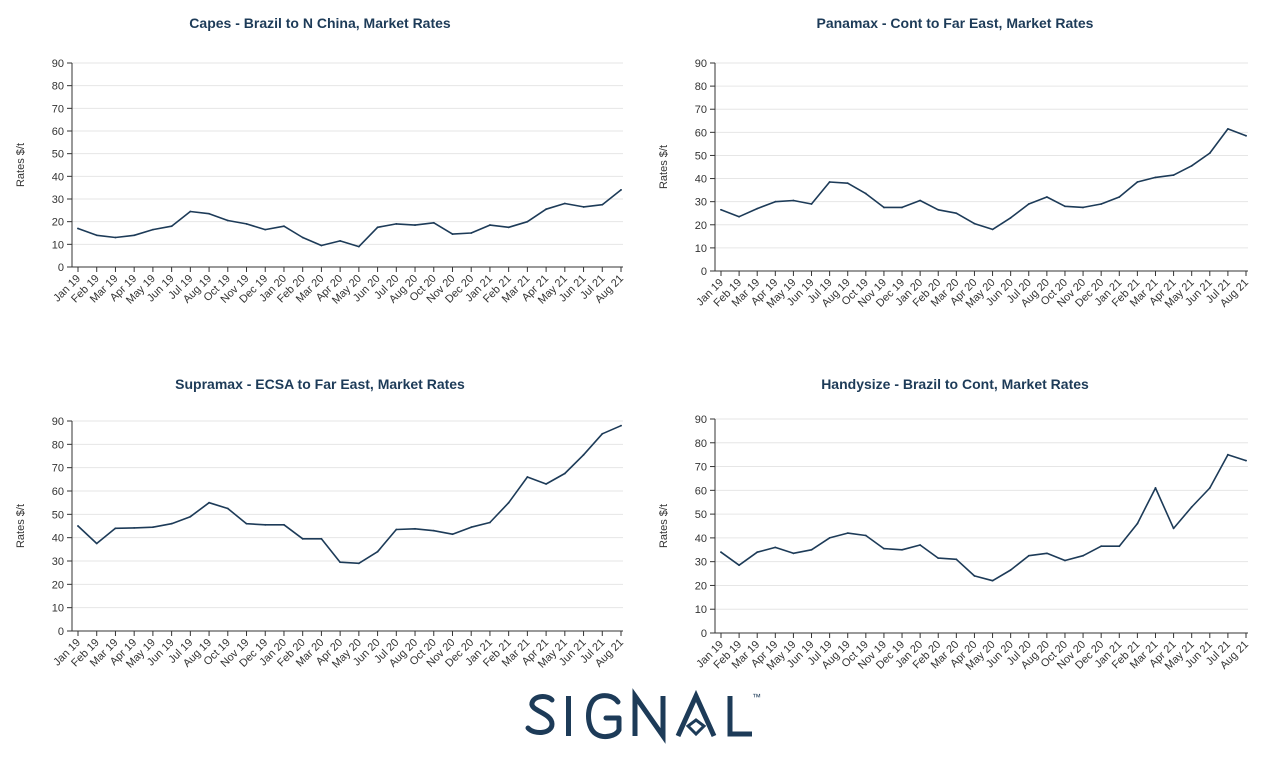 Image resolution: width=1275 pixels, height=757 pixels. Describe the element at coordinates (756, 697) in the screenshot. I see `trademark-mark: ™` at that location.